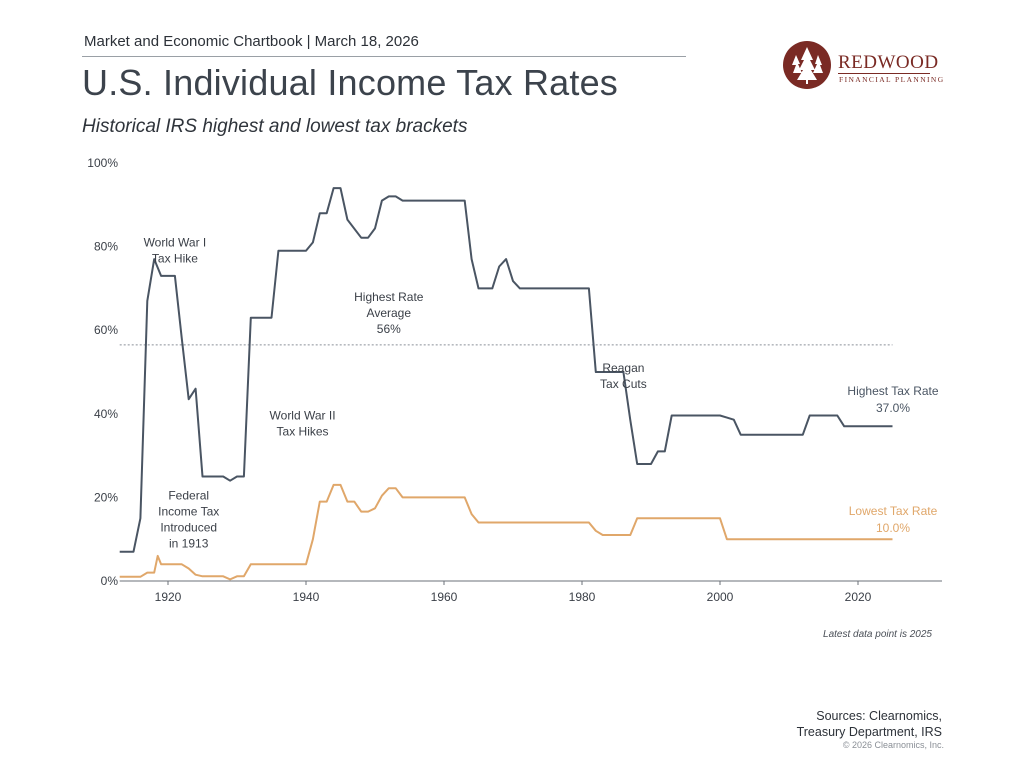  Describe the element at coordinates (102, 163) in the screenshot. I see `y-tick-label: 100%` at that location.